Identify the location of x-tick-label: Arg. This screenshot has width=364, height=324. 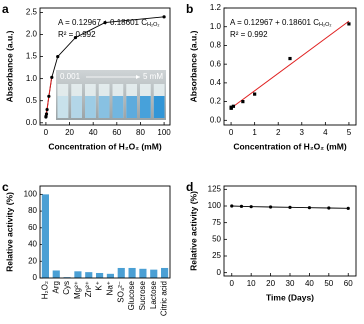
(55, 287).